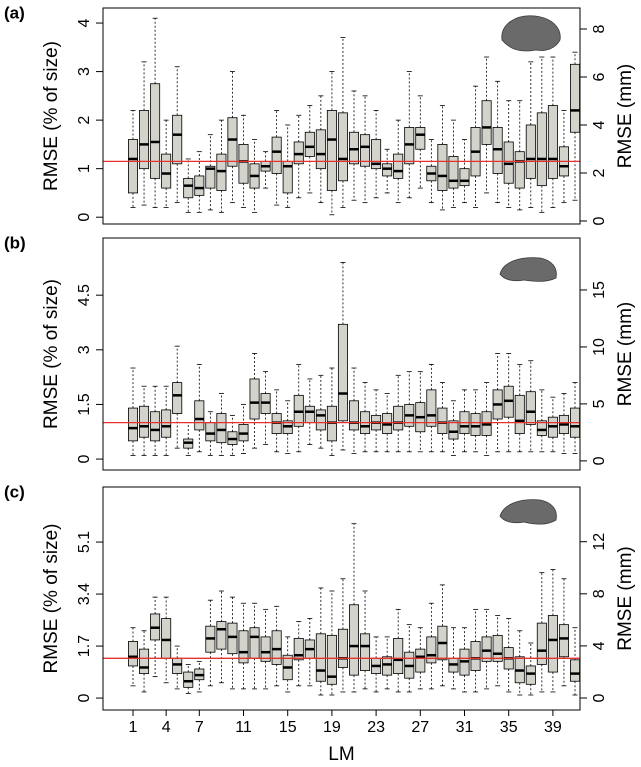 The image size is (641, 767). I want to click on y-tick-label: 1, so click(84, 168).